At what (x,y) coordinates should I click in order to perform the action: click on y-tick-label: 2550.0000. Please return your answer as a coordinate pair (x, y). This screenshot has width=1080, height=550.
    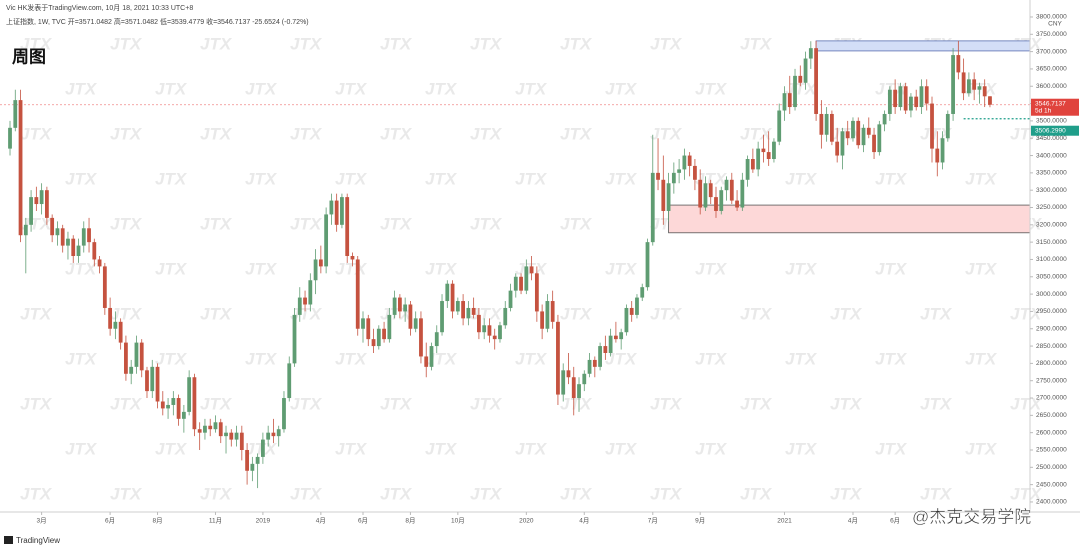
    Looking at the image, I should click on (1051, 450).